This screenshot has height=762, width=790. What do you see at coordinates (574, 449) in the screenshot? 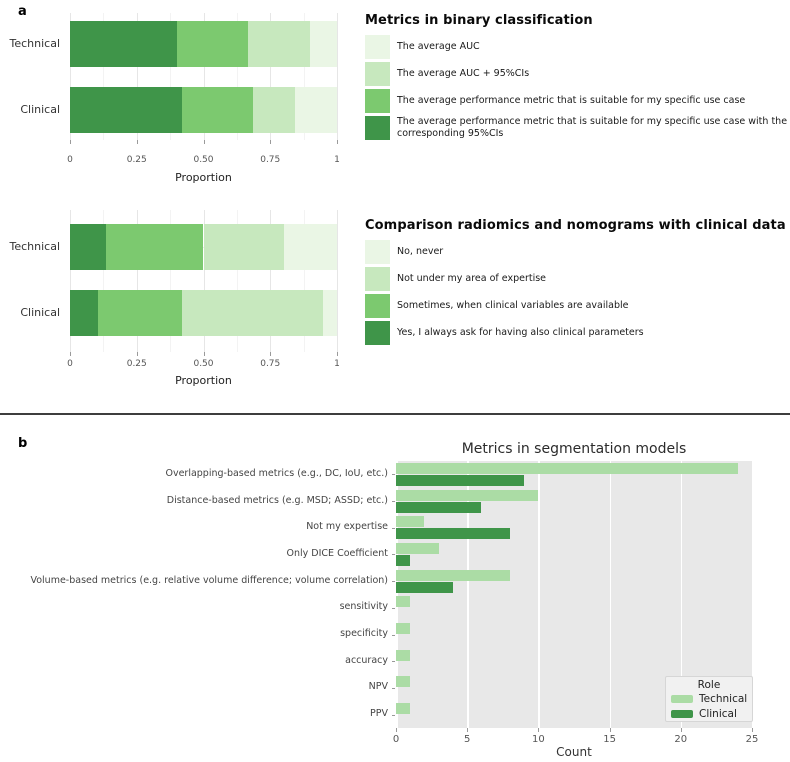
I see `chart-title-segmentation: Metrics in segmentation models` at bounding box center [574, 449].